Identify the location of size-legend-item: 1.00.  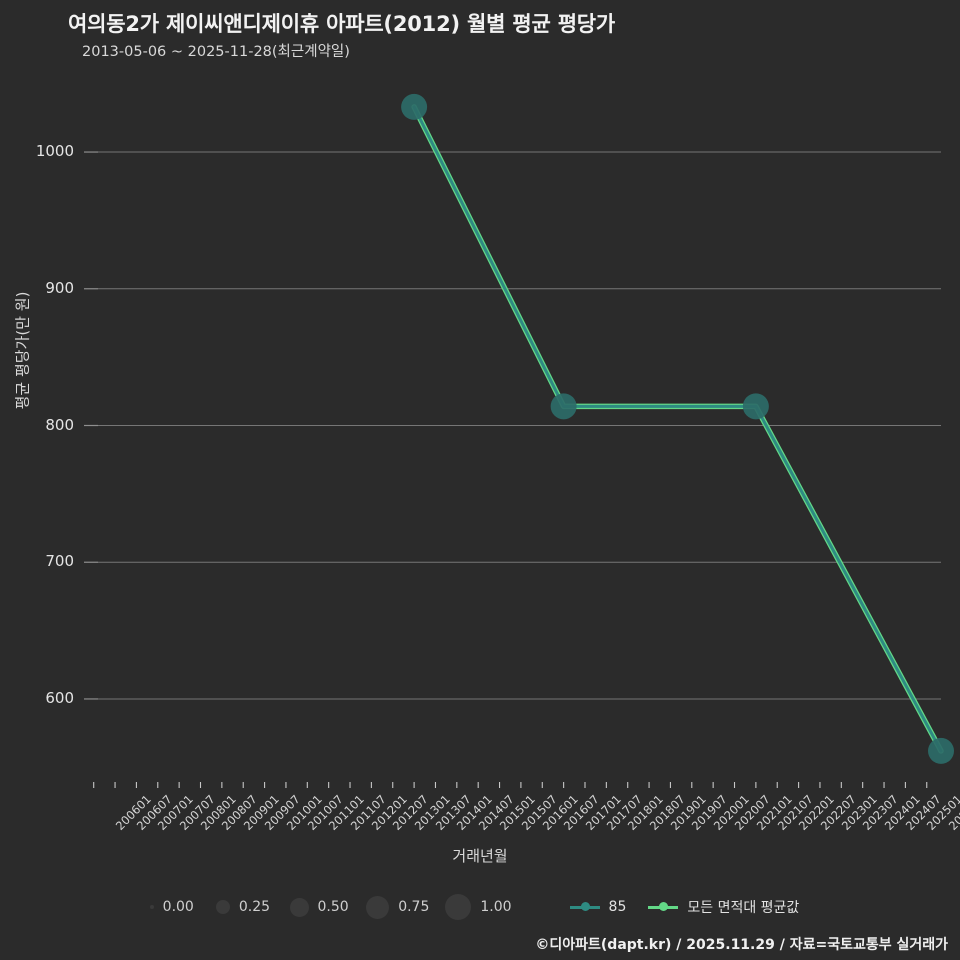
(486, 907).